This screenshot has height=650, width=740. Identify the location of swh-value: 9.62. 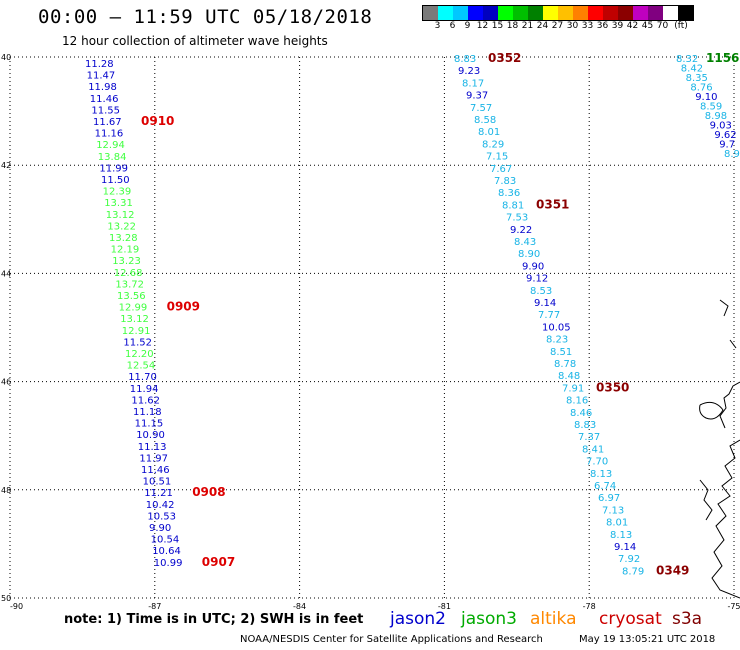
(725, 135).